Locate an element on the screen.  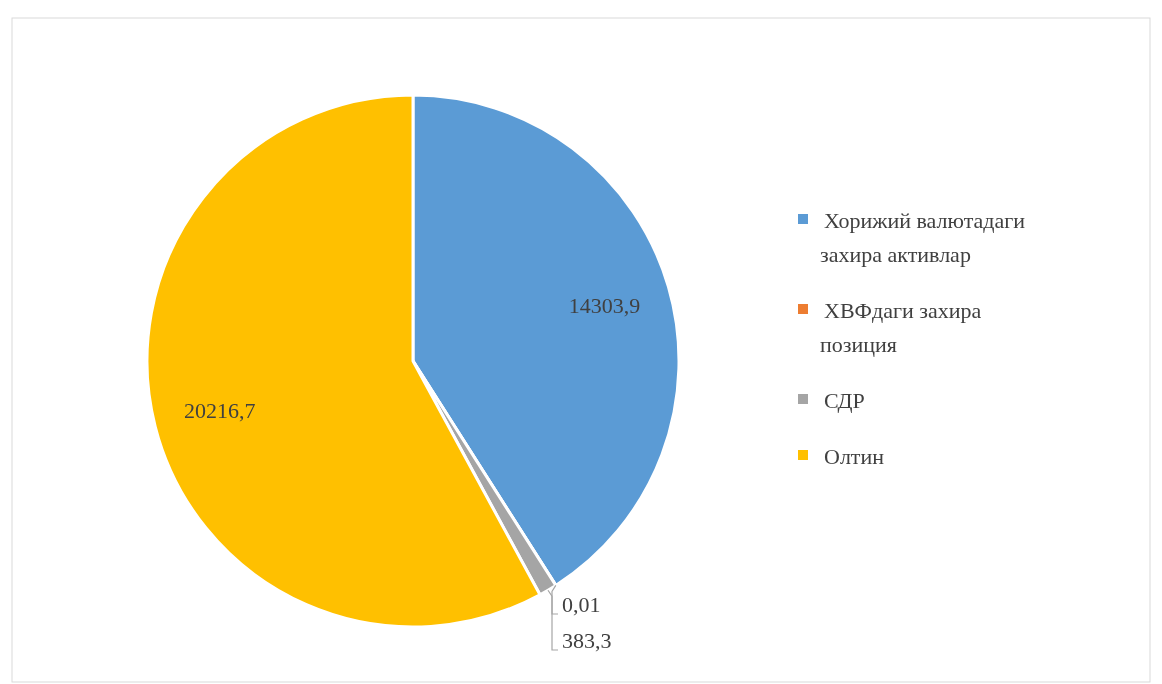
legend-label: Хорижий валютадаги захира активлар is located at coordinates (923, 237).